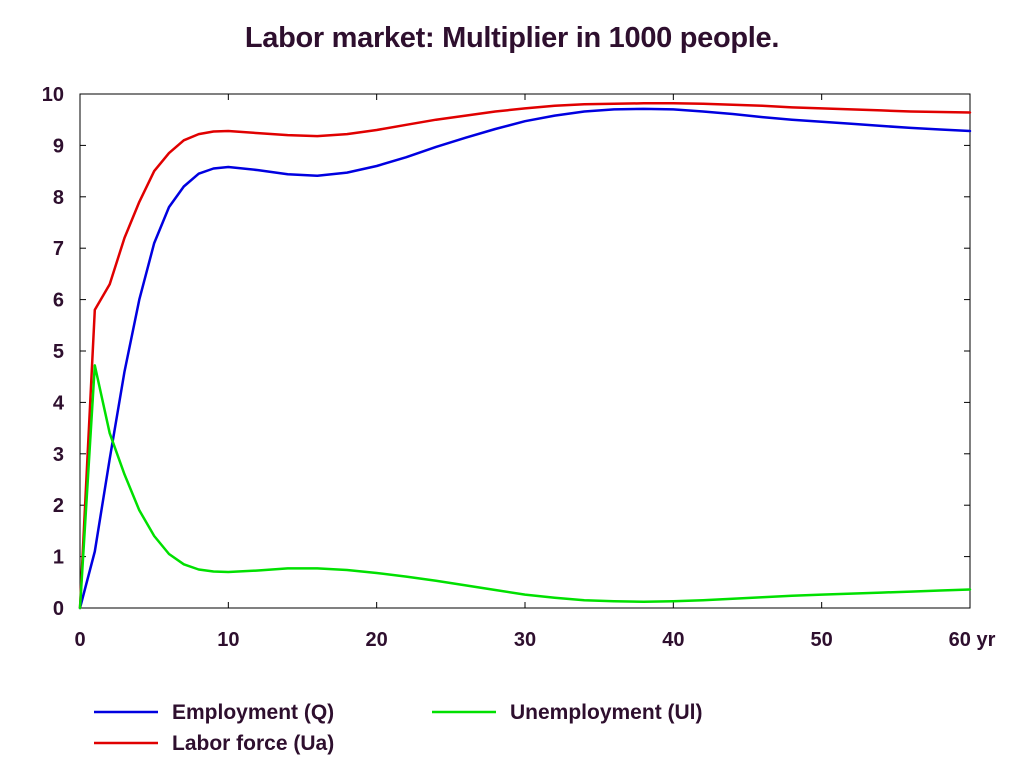  Describe the element at coordinates (673, 640) in the screenshot. I see `x-tick-label: 40` at that location.